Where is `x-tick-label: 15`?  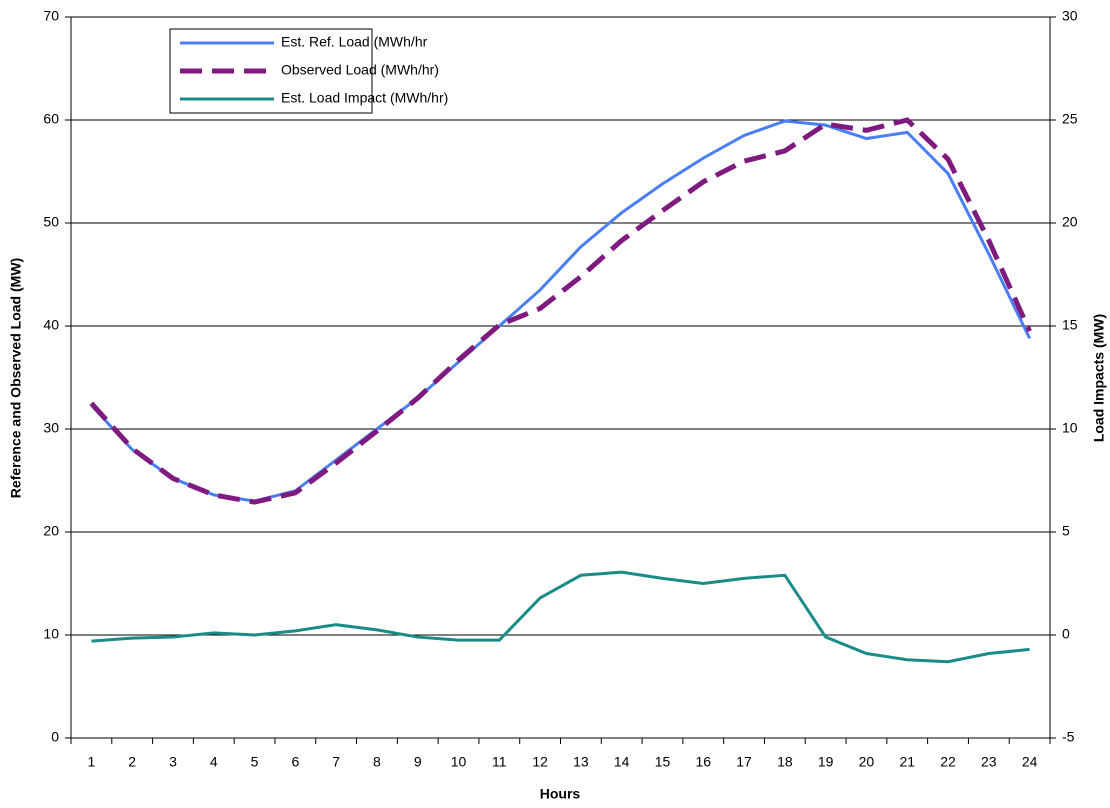 x-tick-label: 15 is located at coordinates (663, 762).